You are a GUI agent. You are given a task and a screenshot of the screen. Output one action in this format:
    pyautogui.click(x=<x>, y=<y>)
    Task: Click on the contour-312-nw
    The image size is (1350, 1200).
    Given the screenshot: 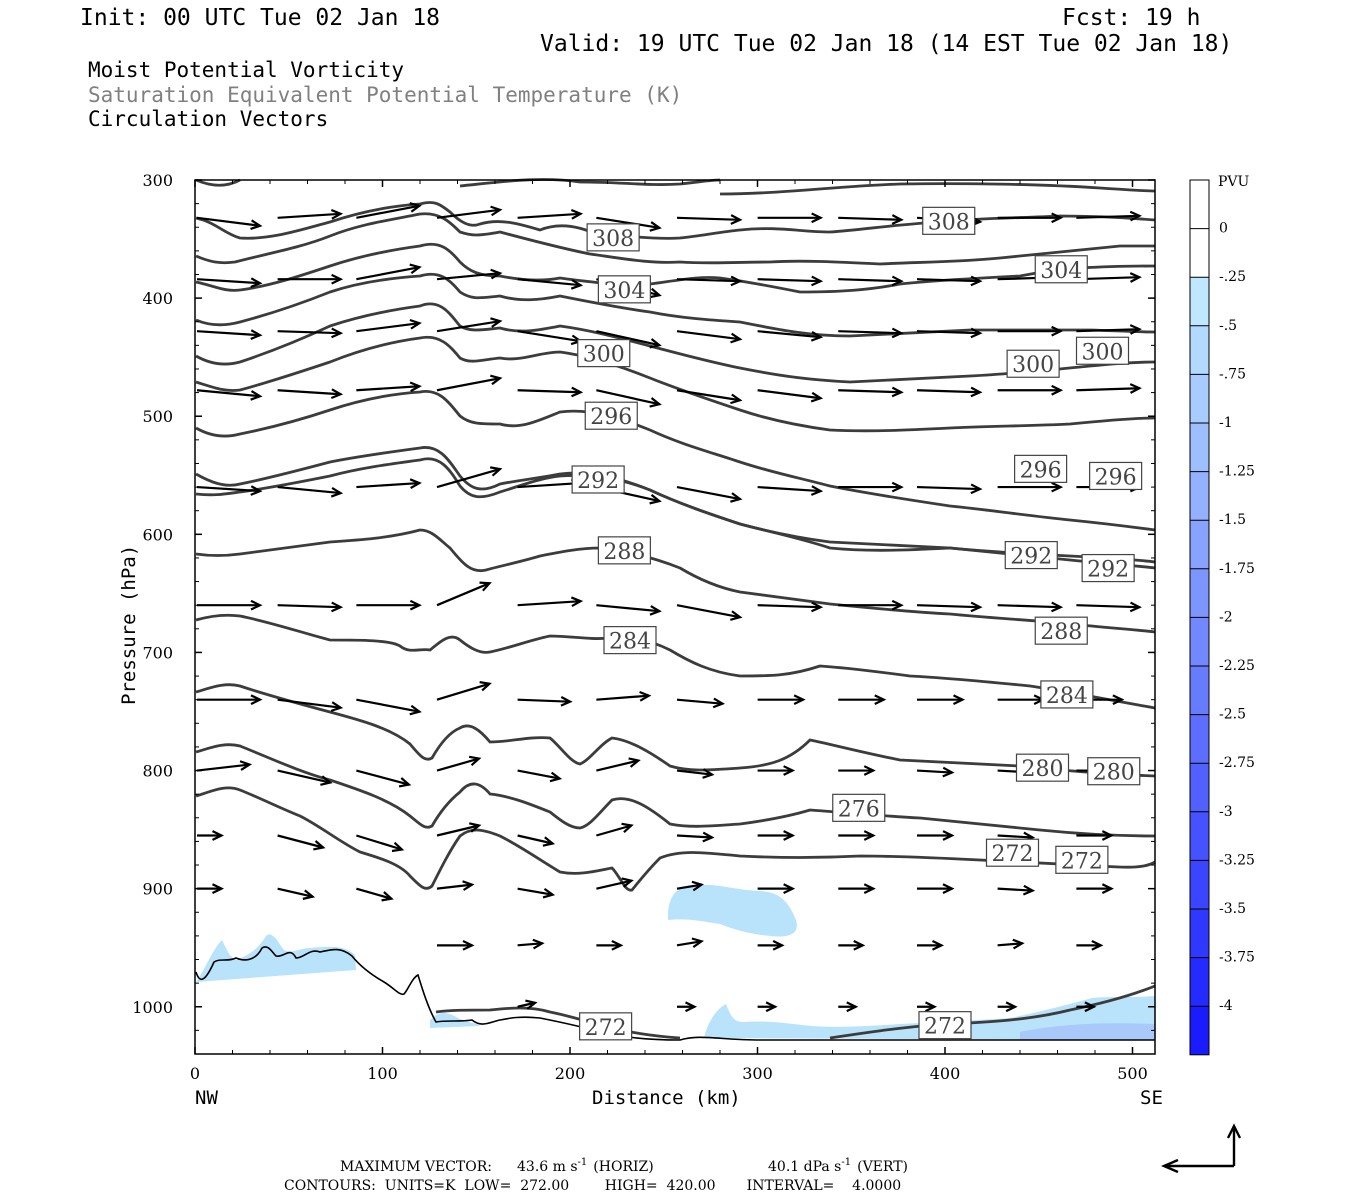 What is the action you would take?
    pyautogui.click(x=218, y=182)
    